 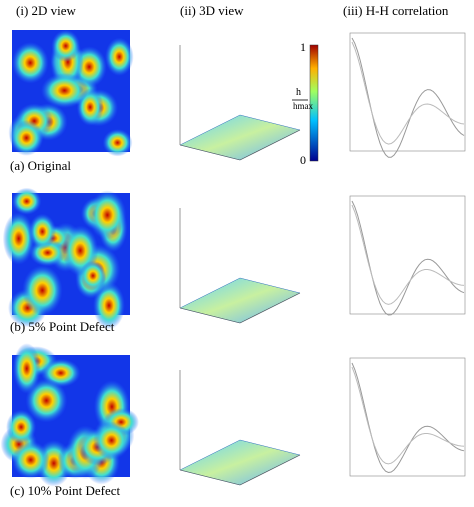 I want to click on colorbar-denominator: hmax, so click(x=303, y=106).